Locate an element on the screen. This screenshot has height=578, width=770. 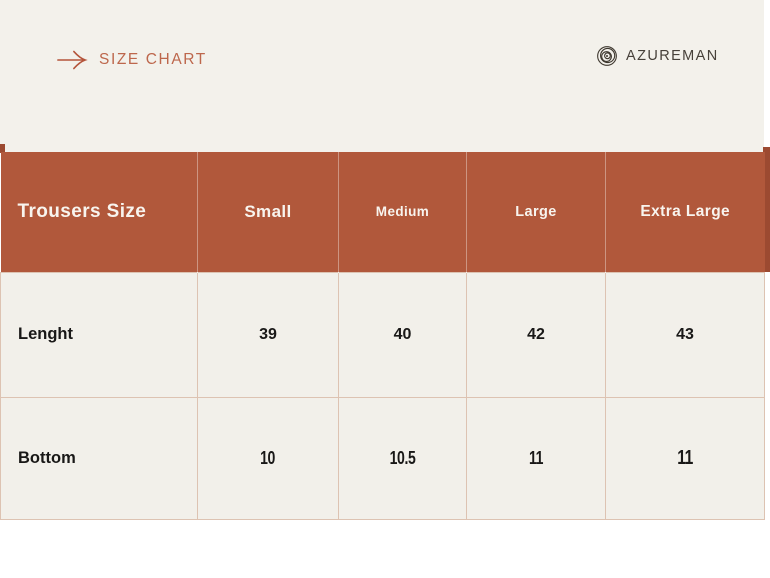
size-chart-heading: SIZE CHART is located at coordinates (131, 60).